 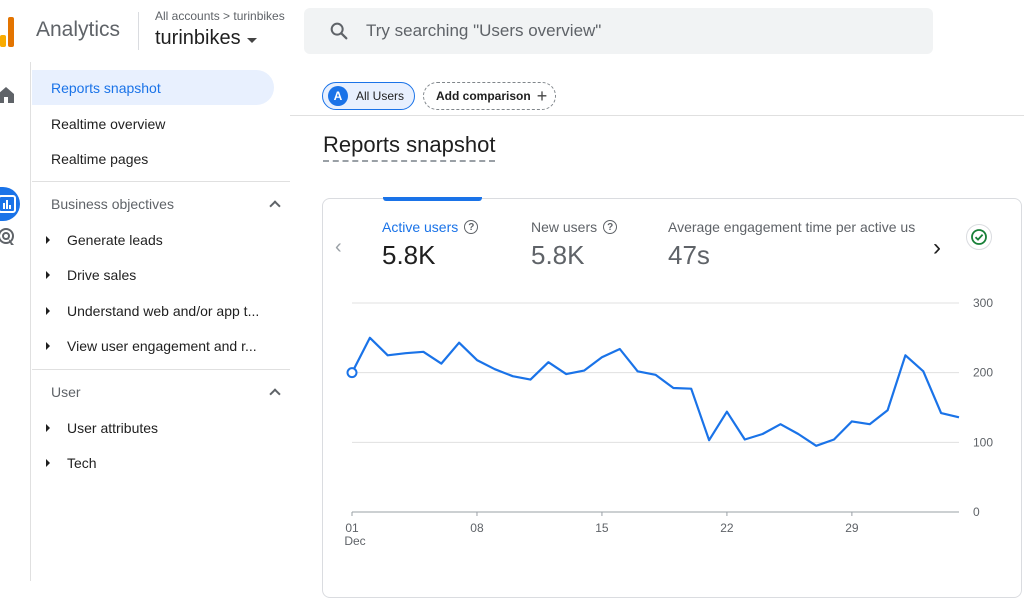 I want to click on search-bar, so click(x=618, y=31).